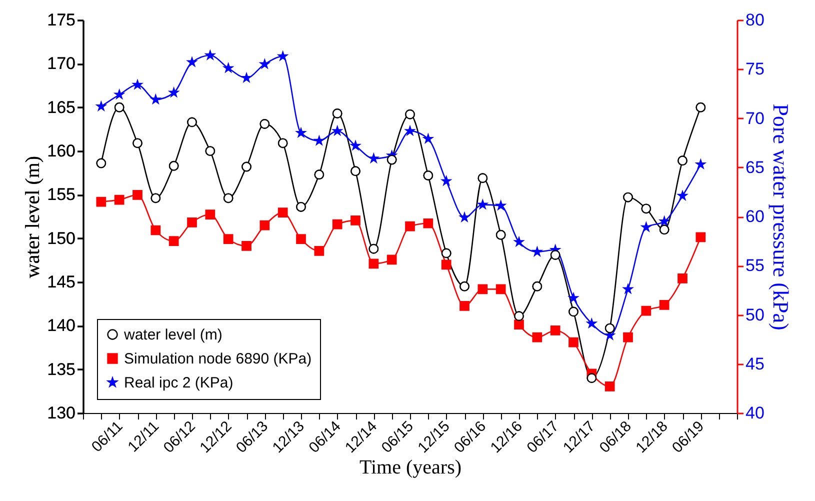 This screenshot has height=501, width=815. What do you see at coordinates (179, 383) in the screenshot?
I see `legend-label: Real ipc 2 (KPa)` at bounding box center [179, 383].